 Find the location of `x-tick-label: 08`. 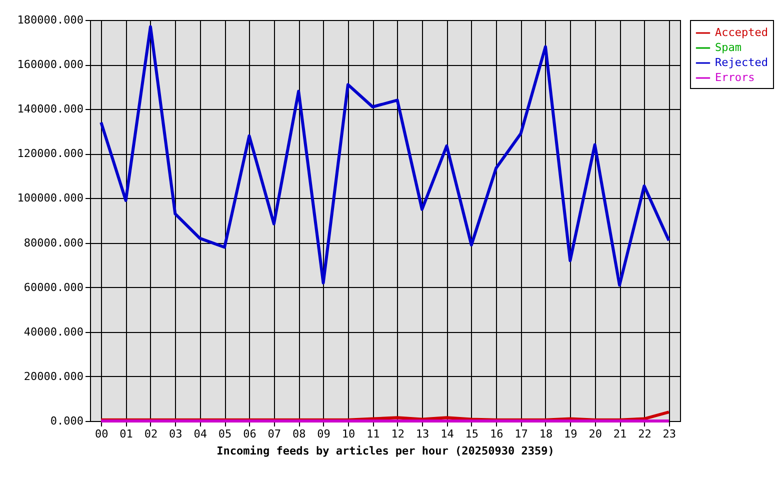

x-tick-label: 08 is located at coordinates (299, 434).